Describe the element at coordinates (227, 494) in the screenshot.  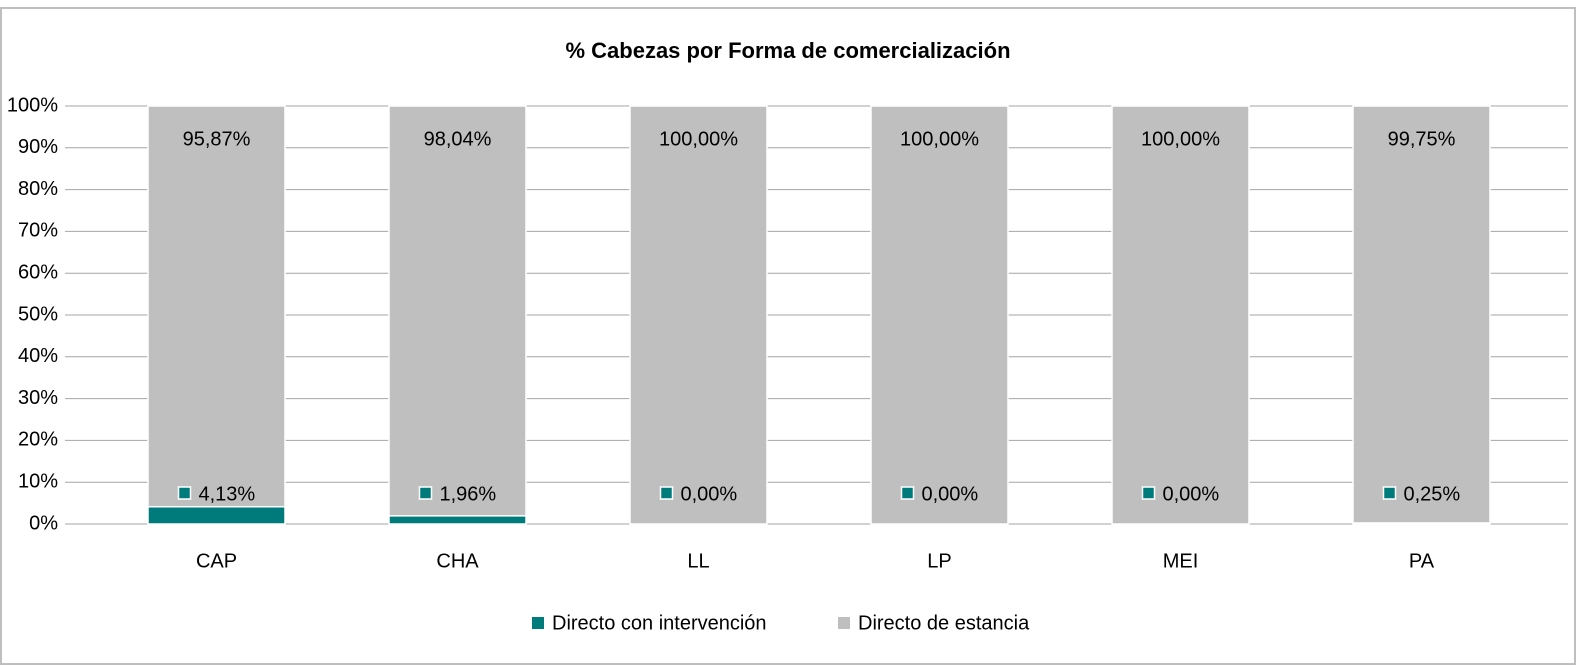
I see `data-label: 4,13%` at that location.